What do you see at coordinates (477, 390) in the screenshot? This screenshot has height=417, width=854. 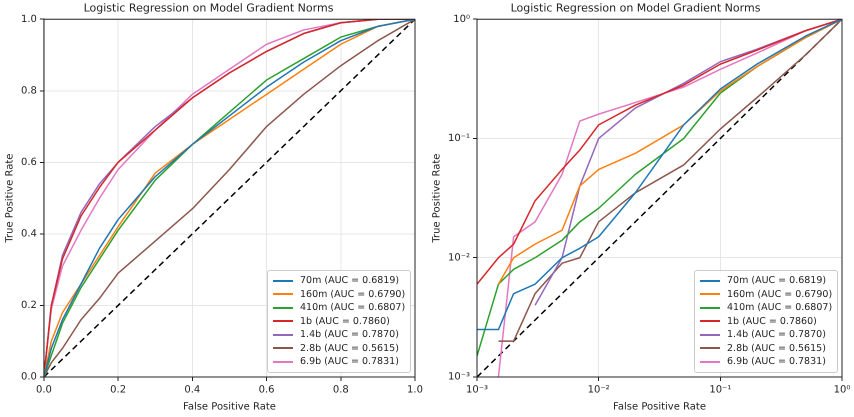 I see `x-tick-label: 10⁻³` at bounding box center [477, 390].